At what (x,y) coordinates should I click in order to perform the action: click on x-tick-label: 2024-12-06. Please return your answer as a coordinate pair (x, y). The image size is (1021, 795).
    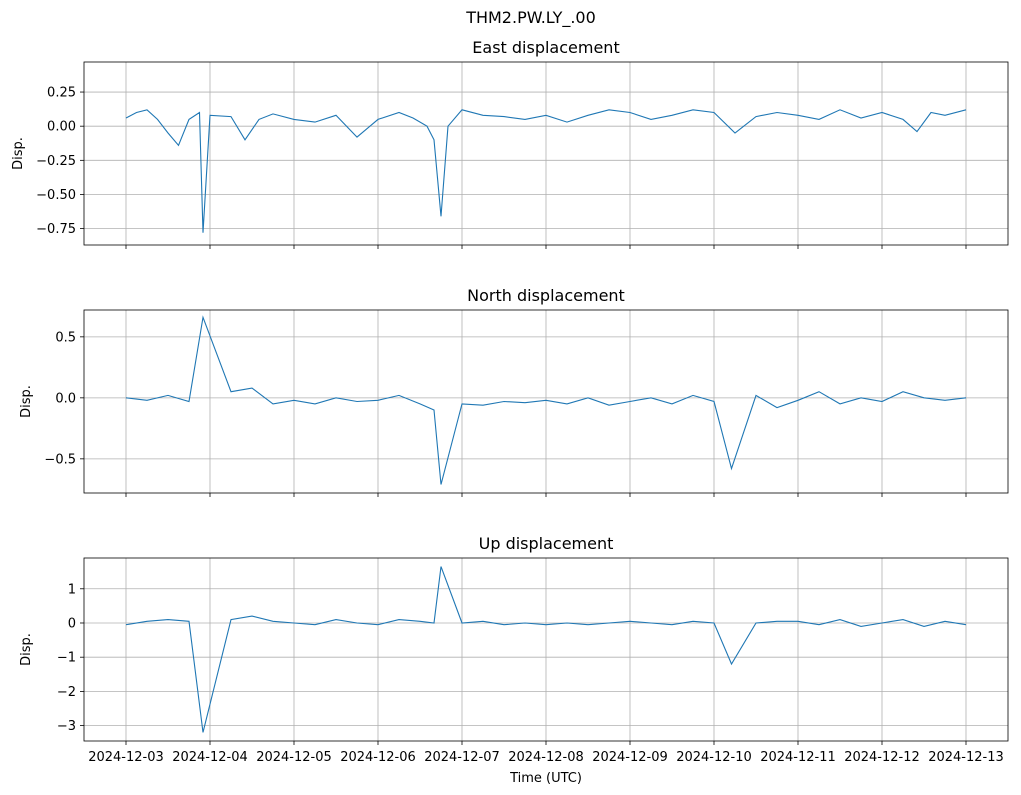
    Looking at the image, I should click on (378, 757).